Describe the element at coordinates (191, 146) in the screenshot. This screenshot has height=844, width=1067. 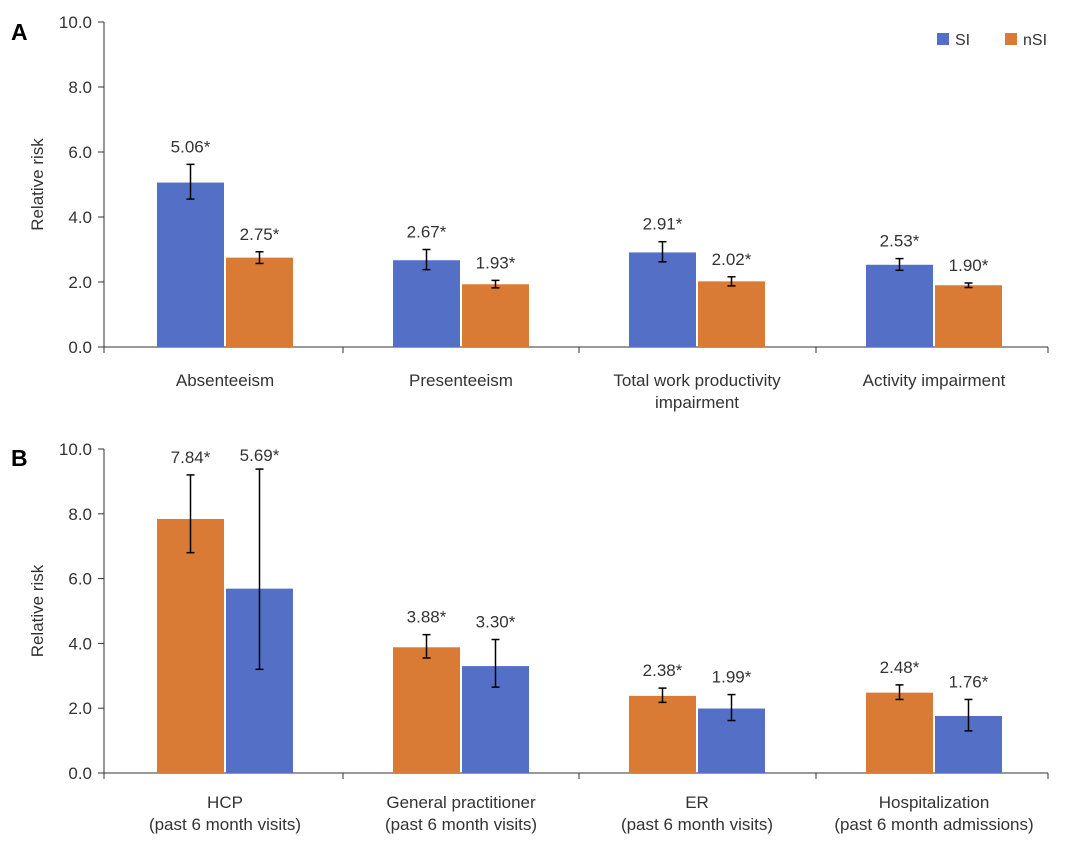
I see `data-label: 5.06*` at that location.